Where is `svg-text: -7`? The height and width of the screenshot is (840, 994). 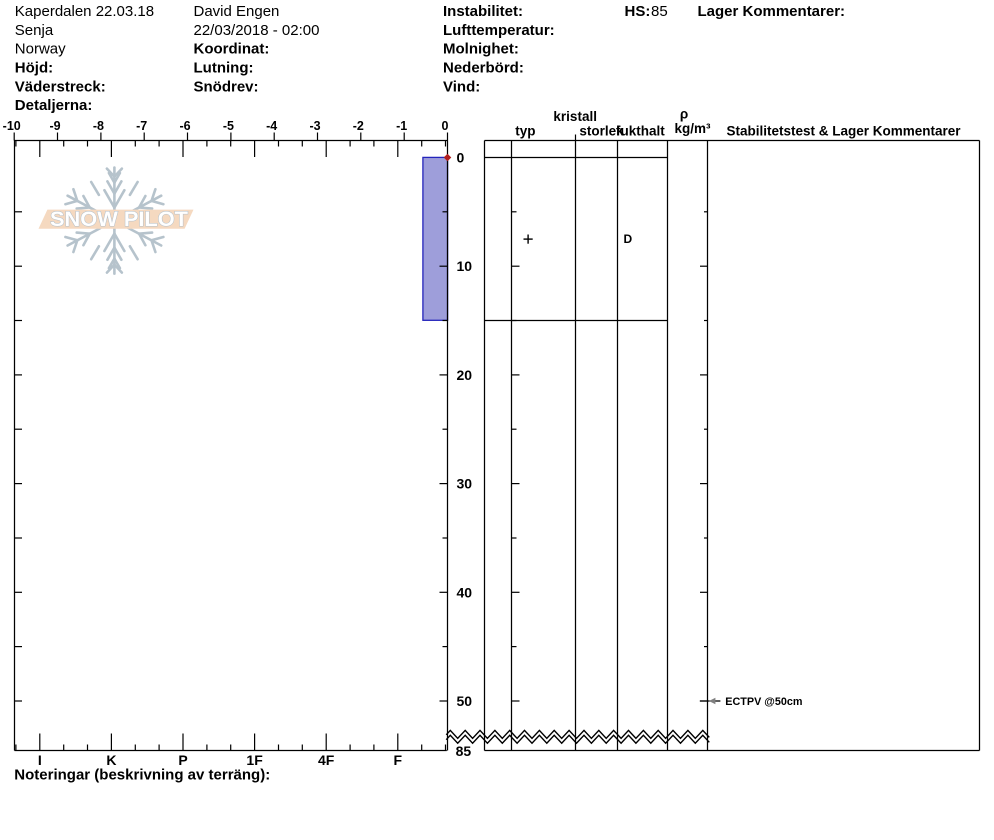
svg-text: -7 is located at coordinates (141, 126).